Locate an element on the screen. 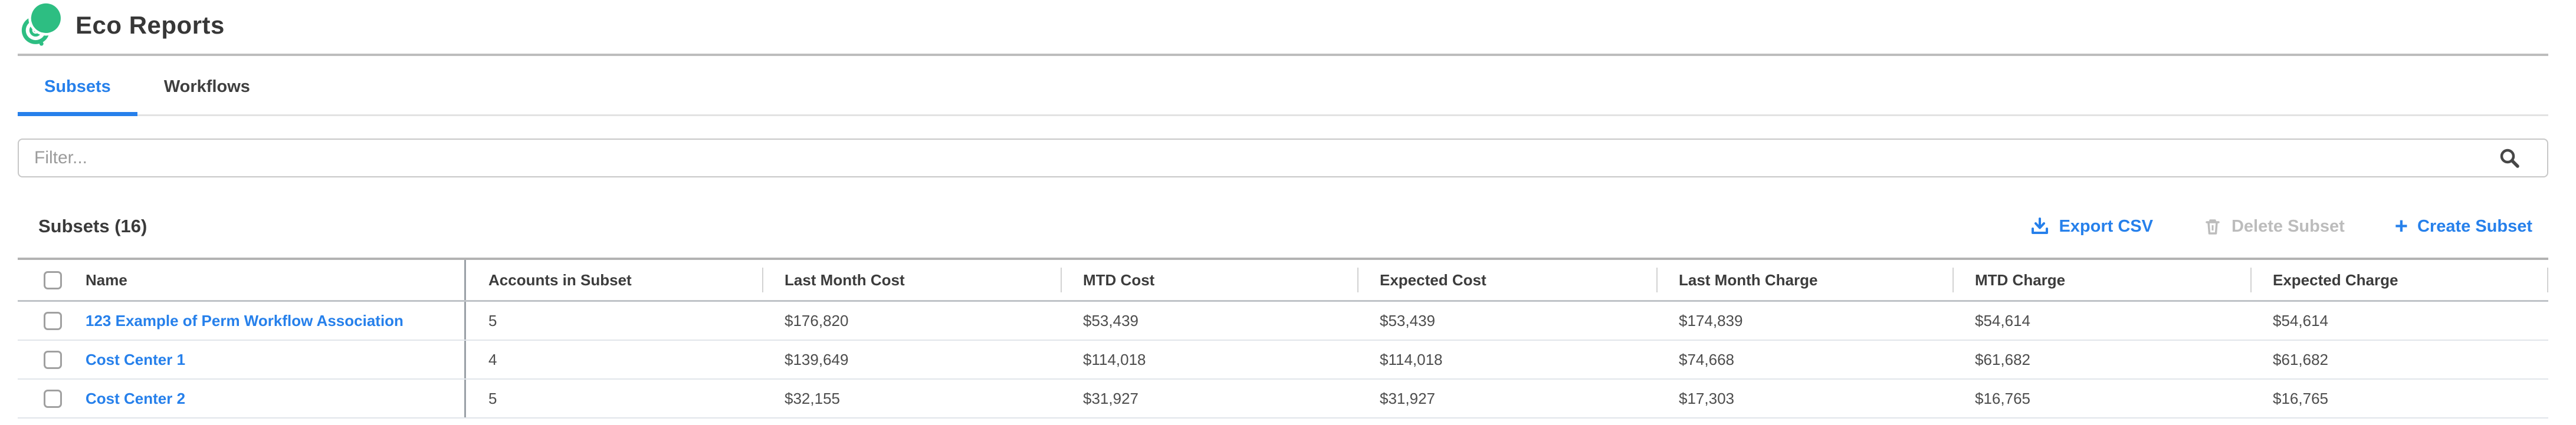 Image resolution: width=2576 pixels, height=425 pixels. mtd-charge-cell: $61,682 is located at coordinates (2002, 359).